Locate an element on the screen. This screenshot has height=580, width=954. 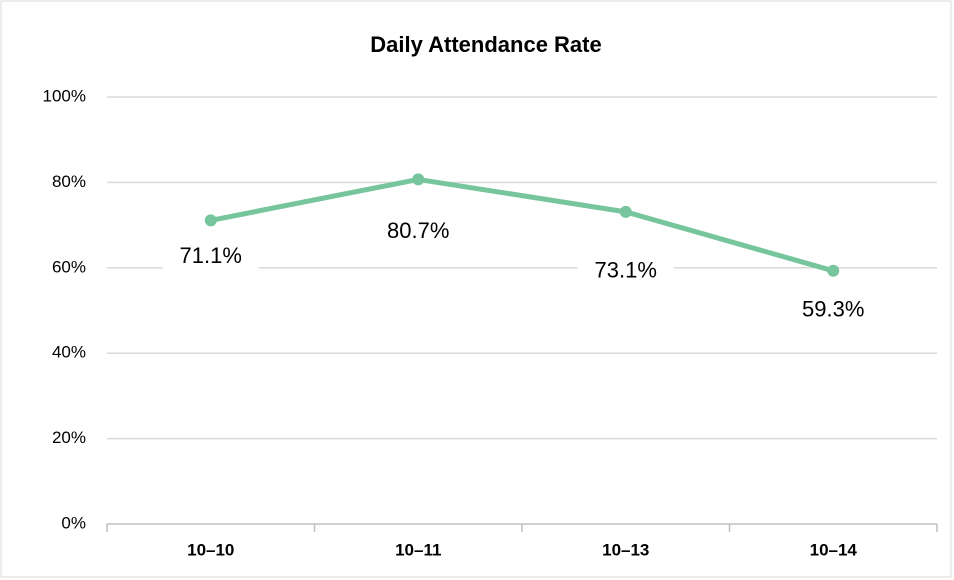
data-label: 73.1% is located at coordinates (626, 270).